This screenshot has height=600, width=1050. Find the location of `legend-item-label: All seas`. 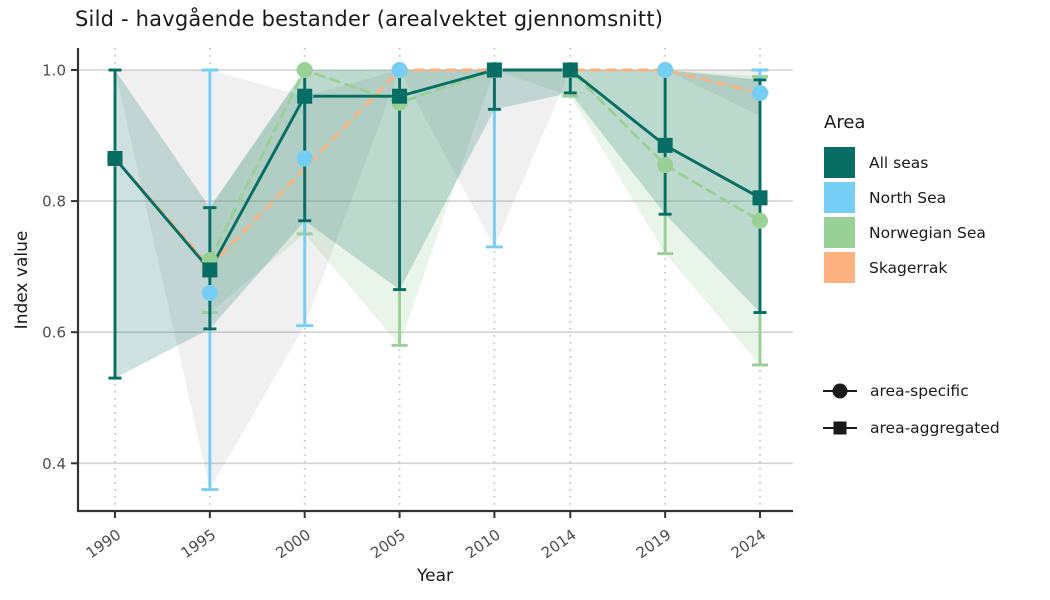

legend-item-label: All seas is located at coordinates (899, 162).